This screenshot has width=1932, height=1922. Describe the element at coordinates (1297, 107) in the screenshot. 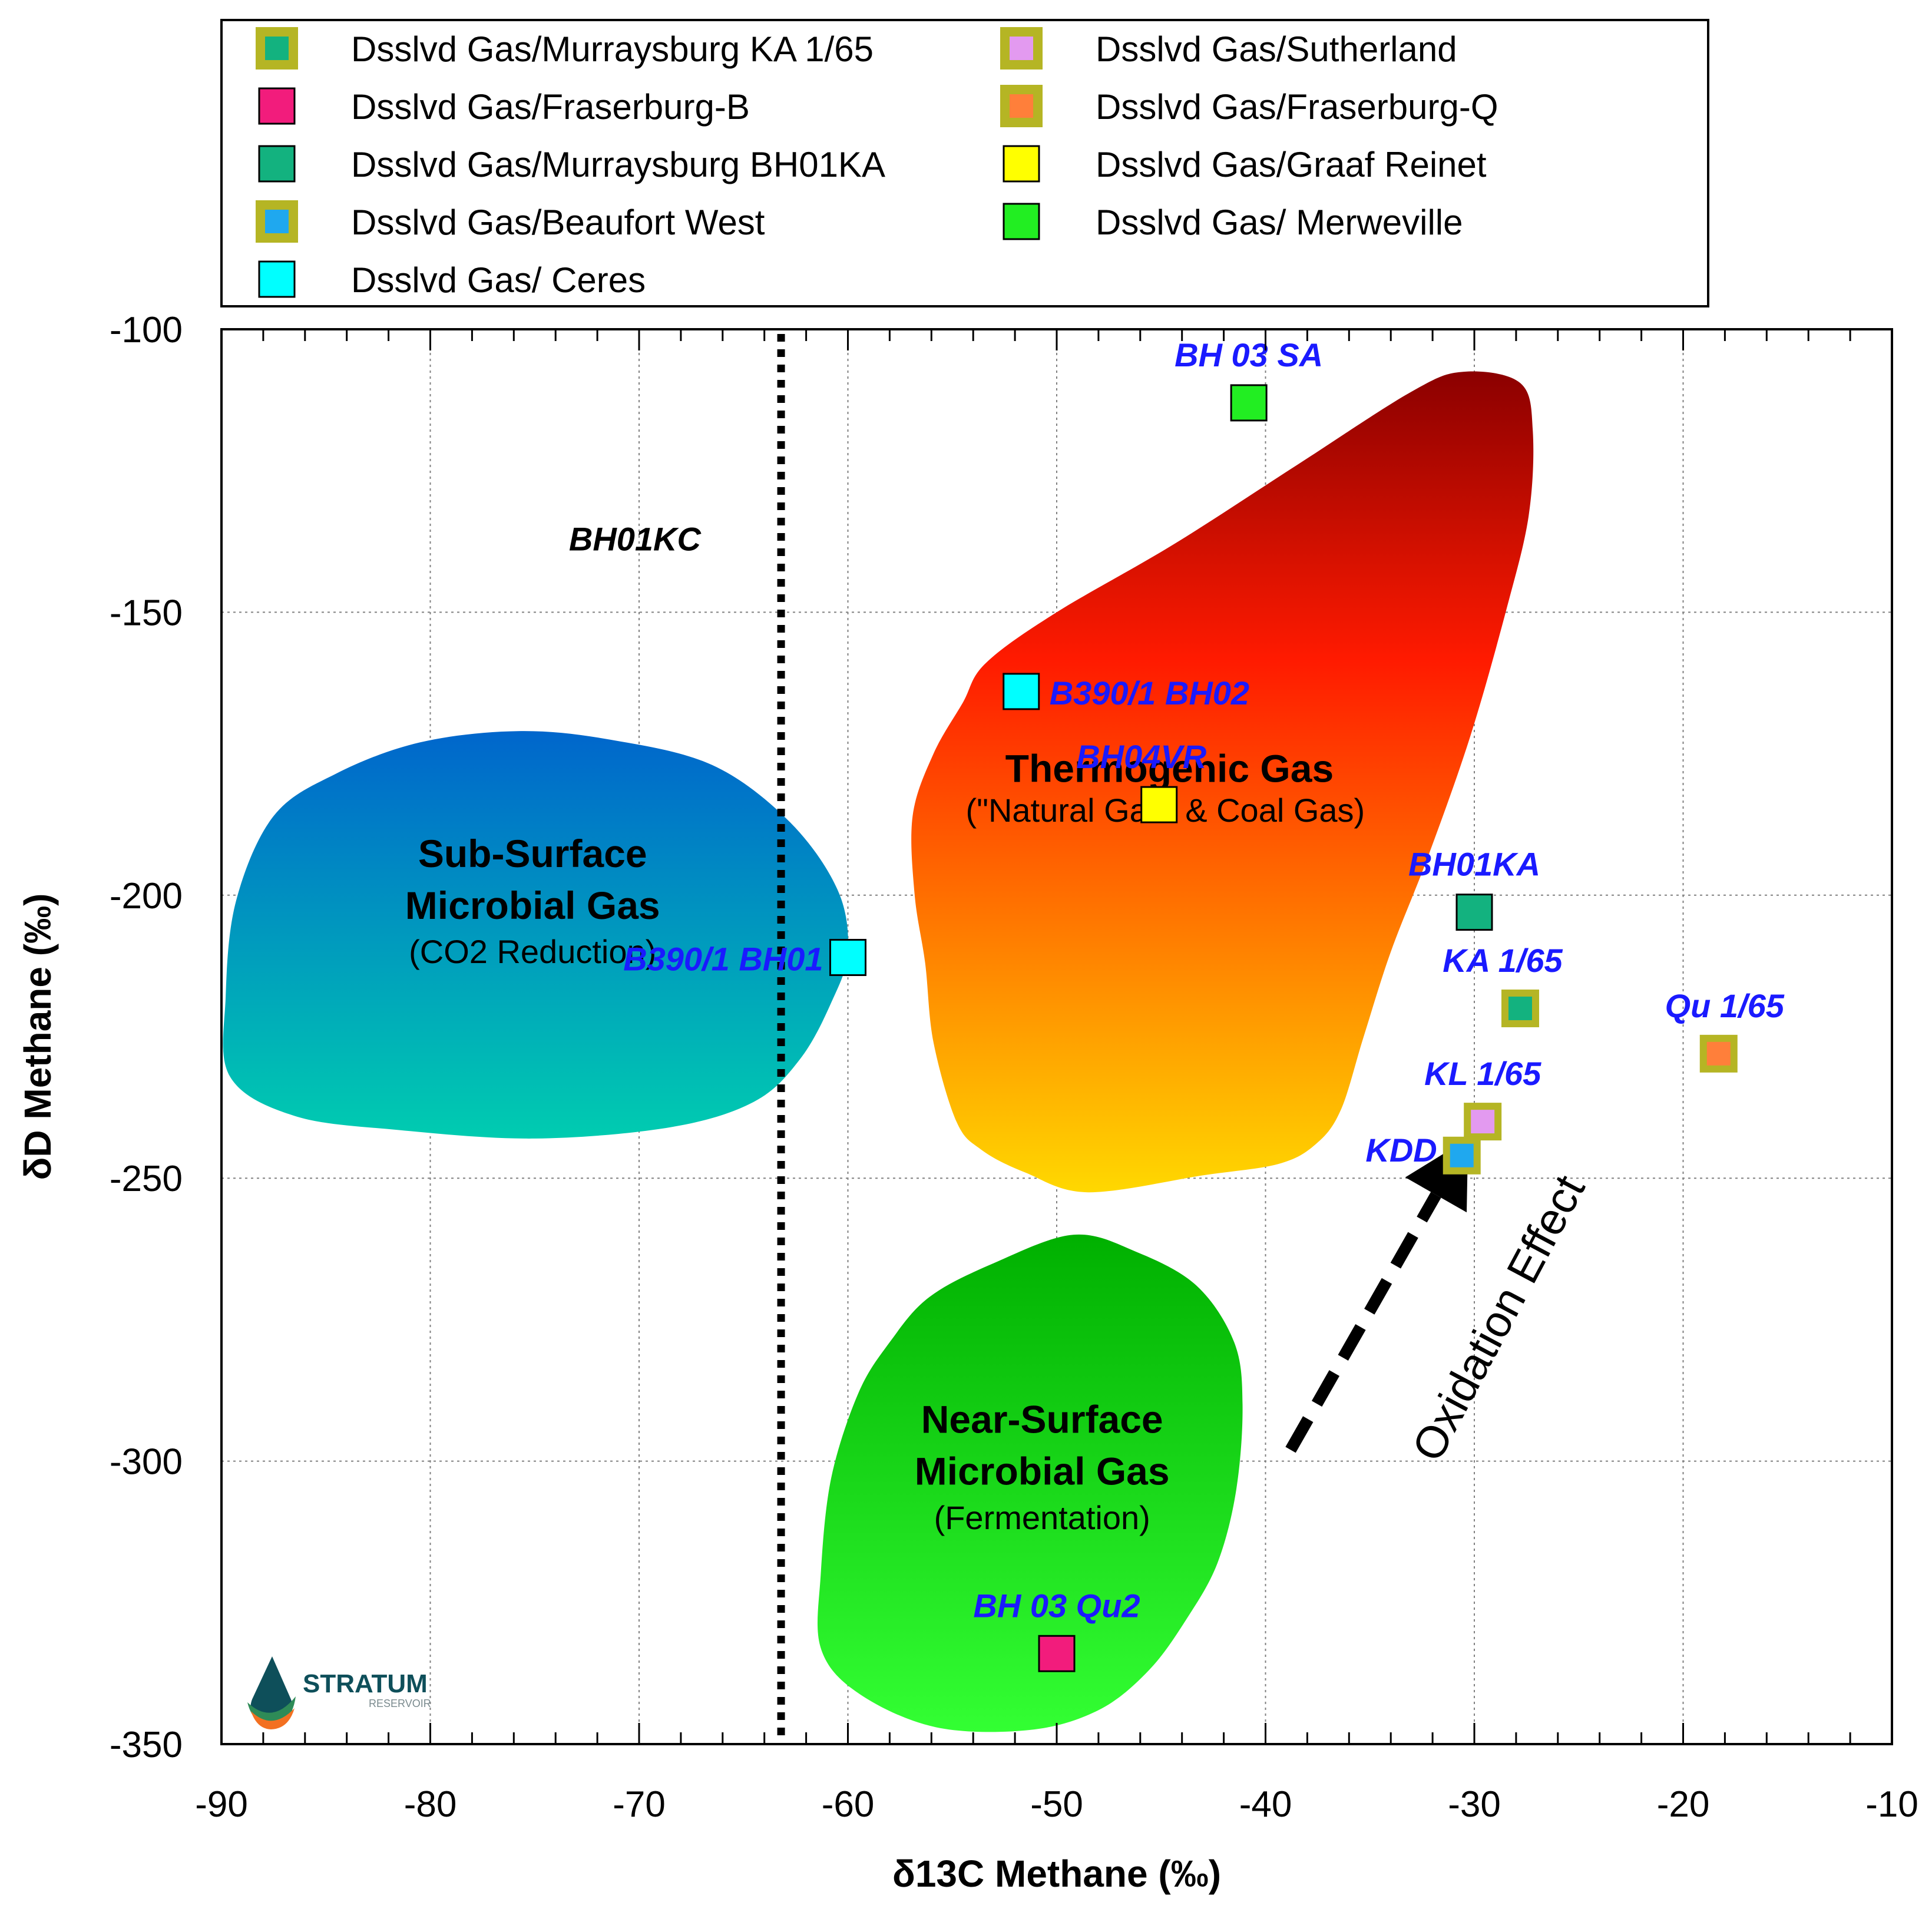

I see `legend-label: Dsslvd Gas/Fraserburg-Q` at that location.